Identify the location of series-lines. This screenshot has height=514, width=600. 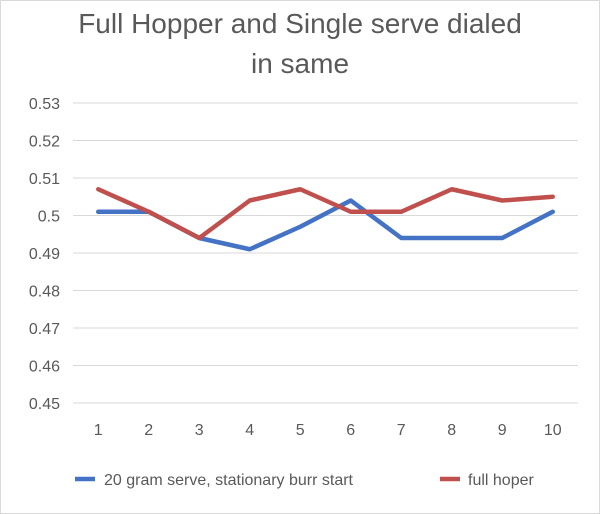
(325, 219).